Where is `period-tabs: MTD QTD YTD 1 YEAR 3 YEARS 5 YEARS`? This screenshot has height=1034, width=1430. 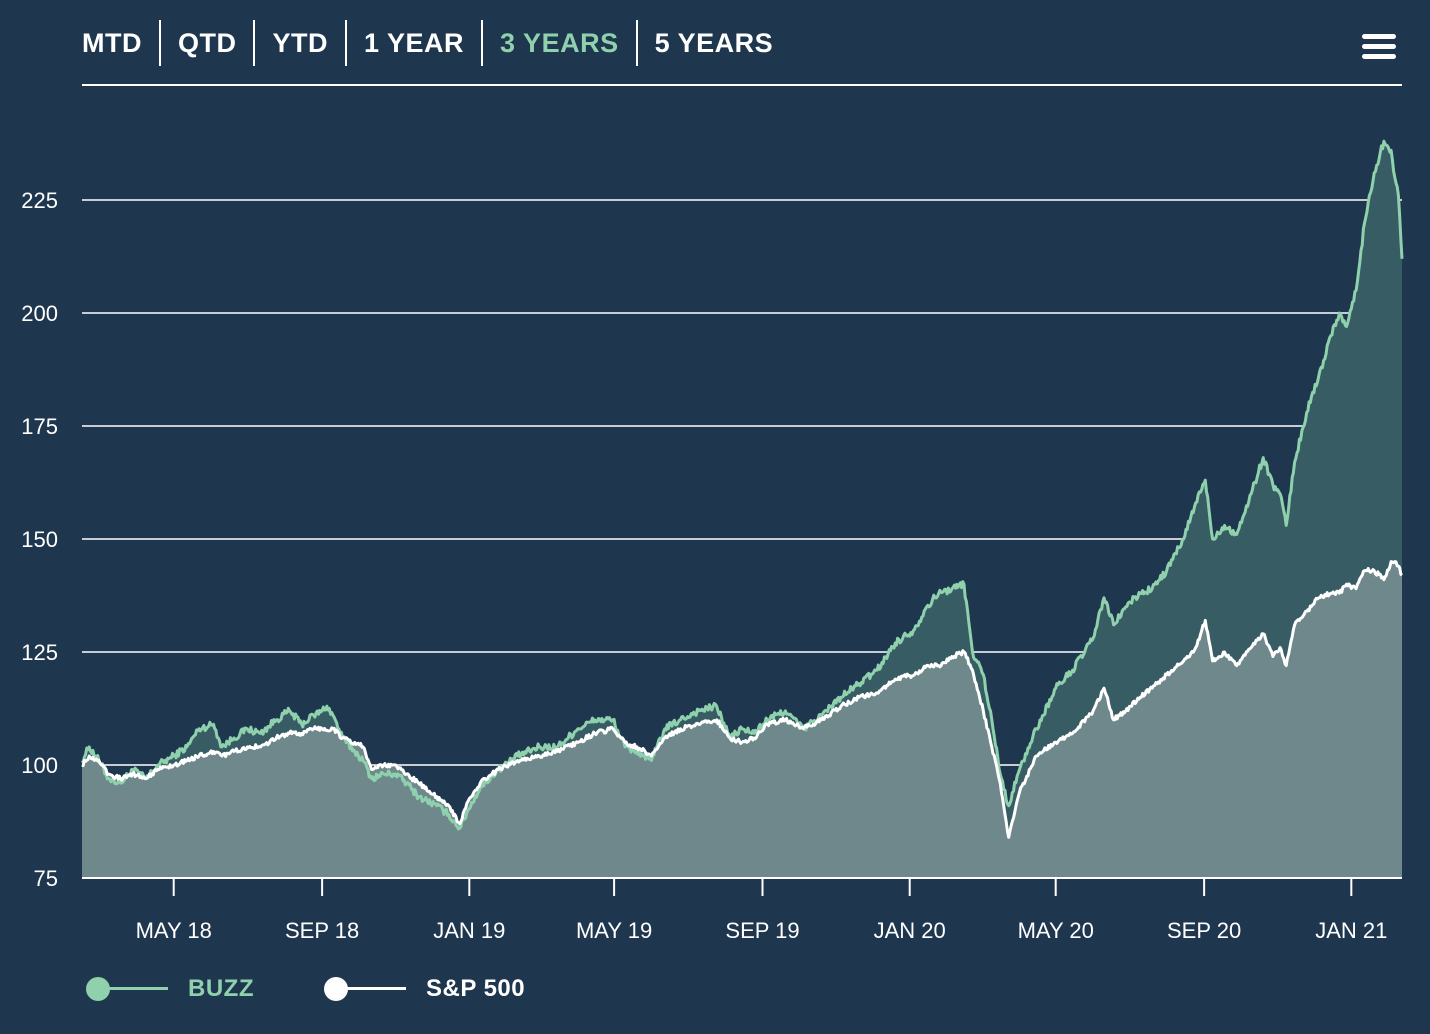 period-tabs: MTD QTD YTD 1 YEAR 3 YEARS 5 YEARS is located at coordinates (436, 43).